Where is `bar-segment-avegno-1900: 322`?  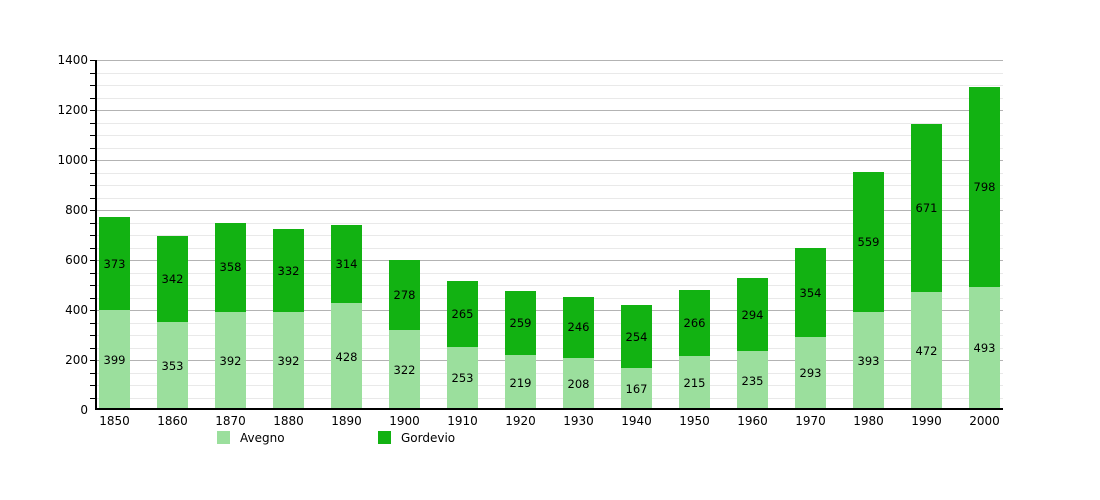
bar-segment-avegno-1900: 322 is located at coordinates (404, 369).